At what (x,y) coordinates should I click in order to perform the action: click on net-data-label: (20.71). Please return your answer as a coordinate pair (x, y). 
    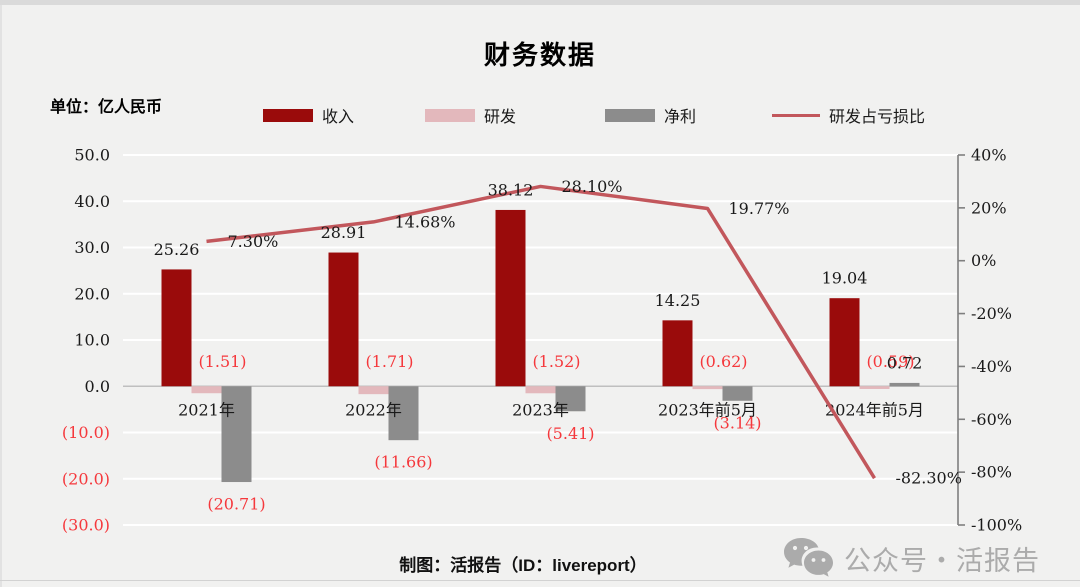
    Looking at the image, I should click on (236, 504).